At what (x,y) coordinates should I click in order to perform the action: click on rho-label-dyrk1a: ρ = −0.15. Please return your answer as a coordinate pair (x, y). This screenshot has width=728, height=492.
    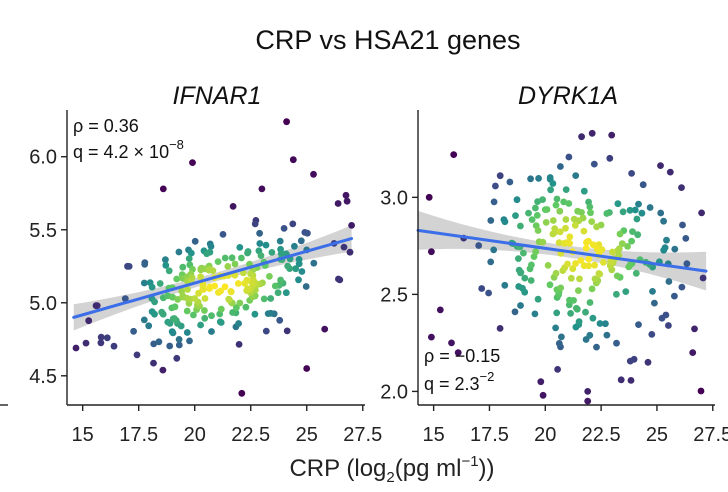
    Looking at the image, I should click on (462, 356).